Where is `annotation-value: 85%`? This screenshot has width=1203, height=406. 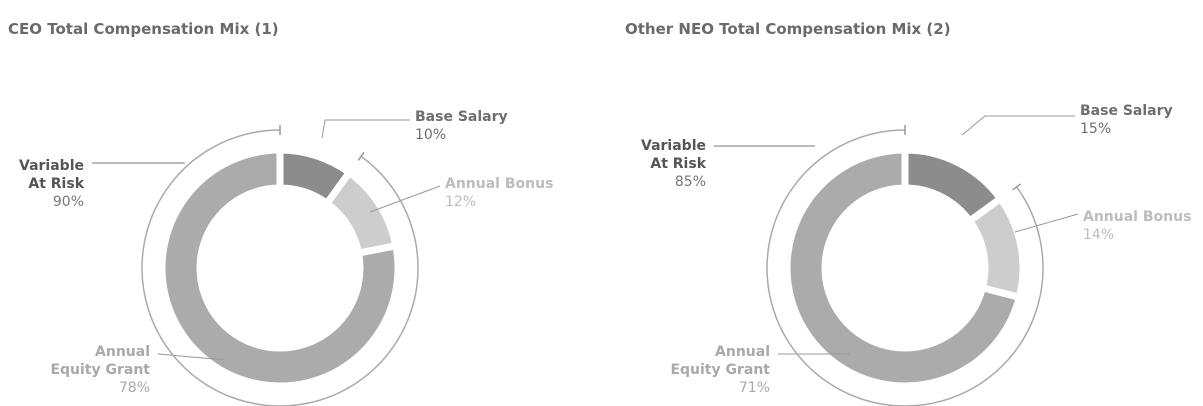
annotation-value: 85% is located at coordinates (690, 182).